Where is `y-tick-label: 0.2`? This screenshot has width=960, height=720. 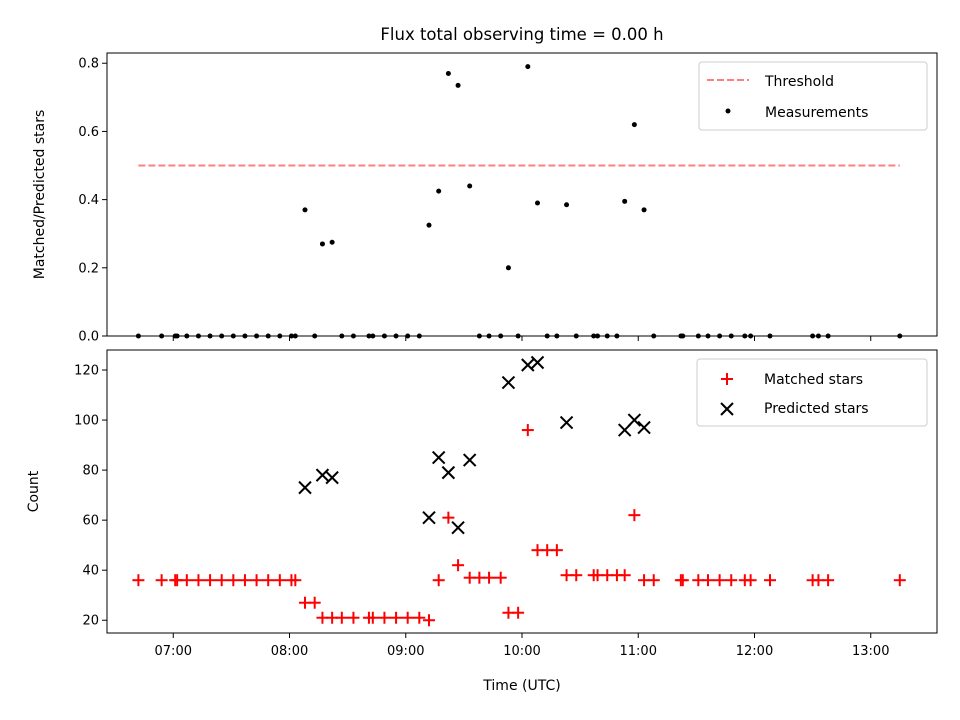 y-tick-label: 0.2 is located at coordinates (88, 268).